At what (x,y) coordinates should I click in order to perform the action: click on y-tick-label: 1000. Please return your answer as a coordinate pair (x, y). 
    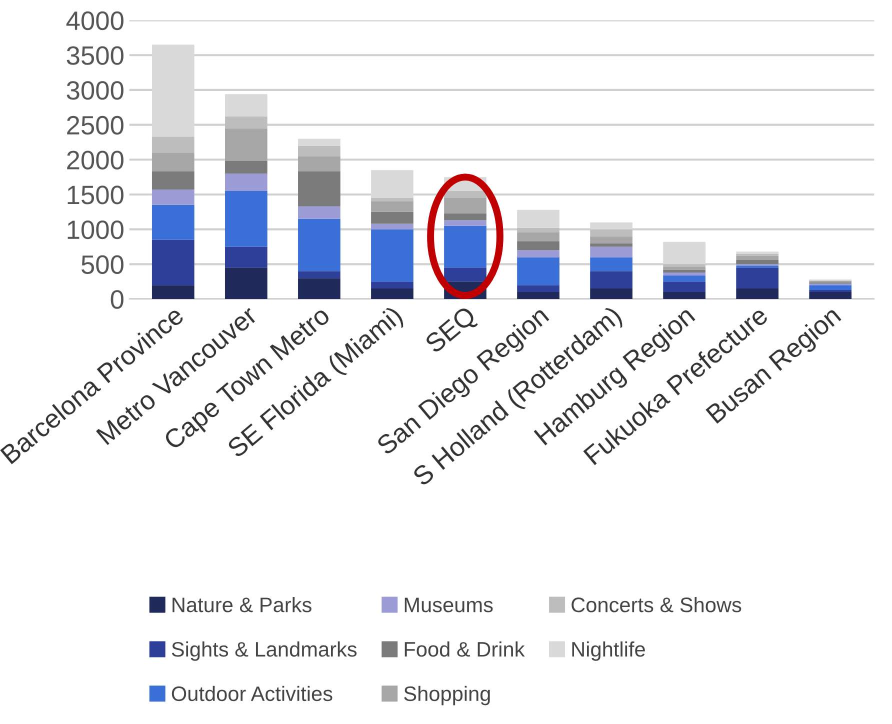
    Looking at the image, I should click on (96, 230).